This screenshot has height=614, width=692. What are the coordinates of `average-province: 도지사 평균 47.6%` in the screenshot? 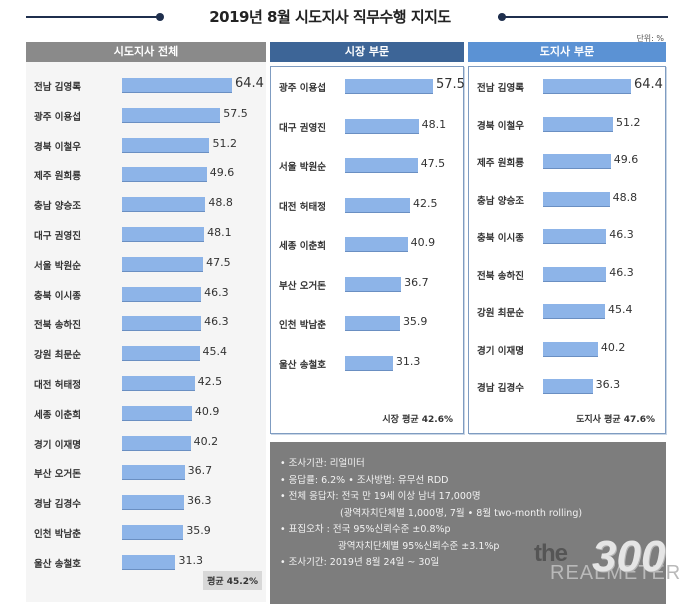 It's located at (615, 420).